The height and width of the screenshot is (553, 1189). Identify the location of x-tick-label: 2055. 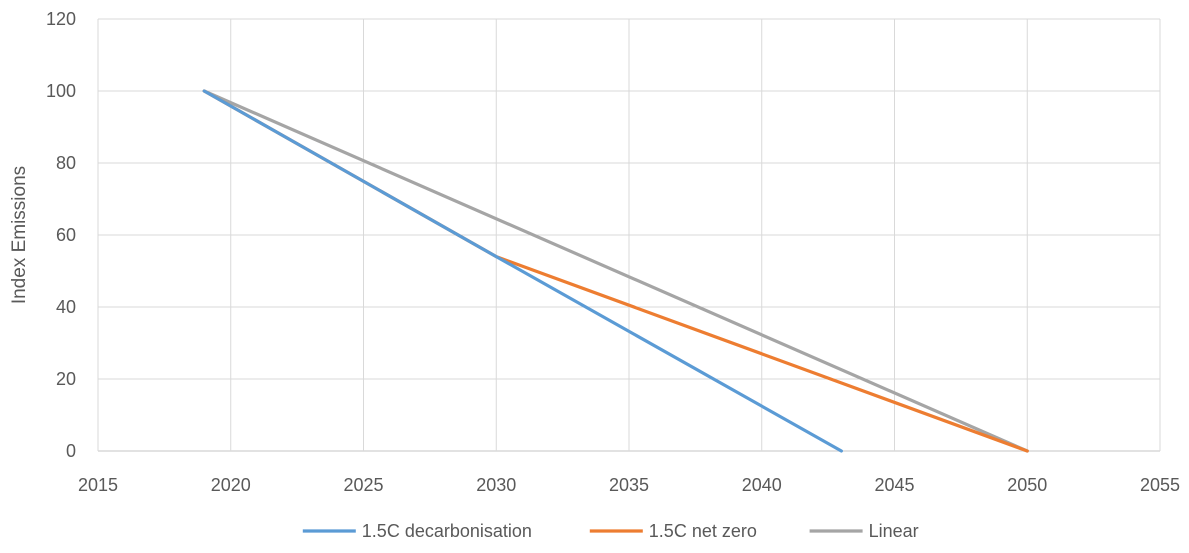
(1160, 485).